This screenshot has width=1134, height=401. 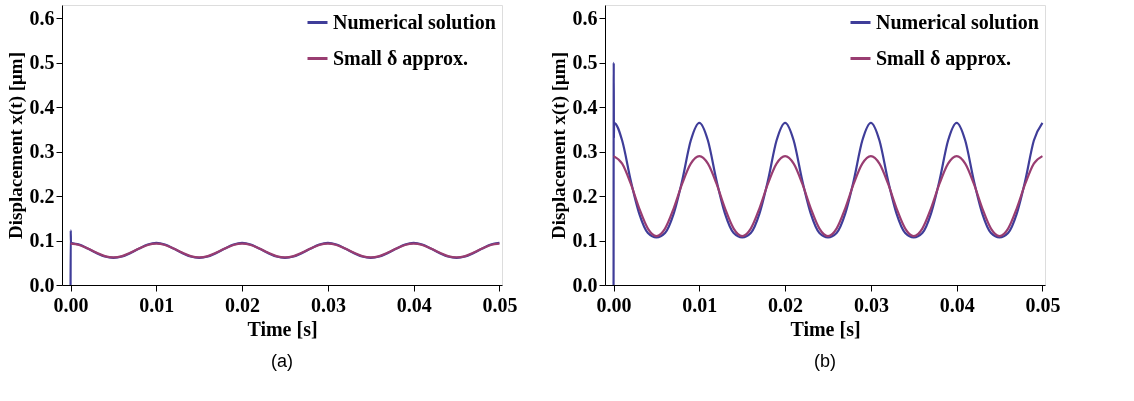 I want to click on text: (b), so click(x=825, y=361).